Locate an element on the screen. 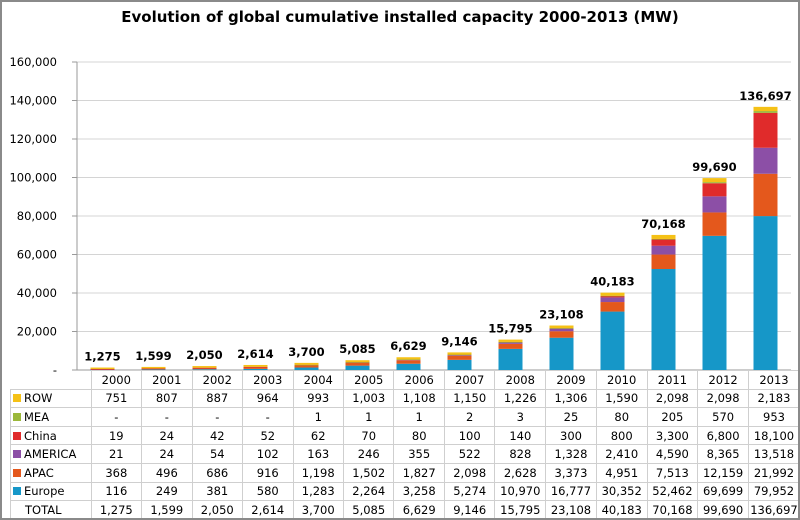 The height and width of the screenshot is (520, 800). legend-entry: China is located at coordinates (51, 435).